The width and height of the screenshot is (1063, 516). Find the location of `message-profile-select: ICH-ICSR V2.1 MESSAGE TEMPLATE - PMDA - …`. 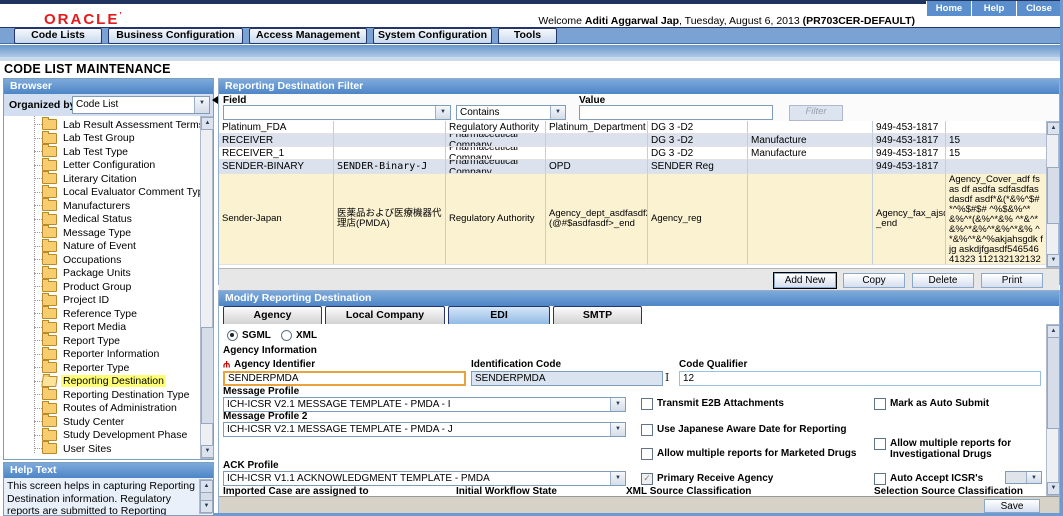

message-profile-select: ICH-ICSR V2.1 MESSAGE TEMPLATE - PMDA - … is located at coordinates (424, 404).